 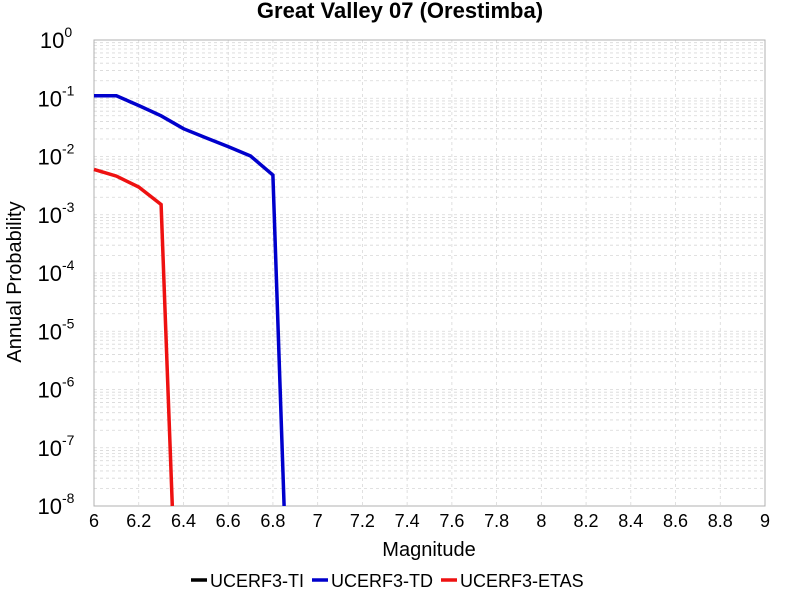 I want to click on y-tick-label: 10⁻¹, so click(x=56, y=96).